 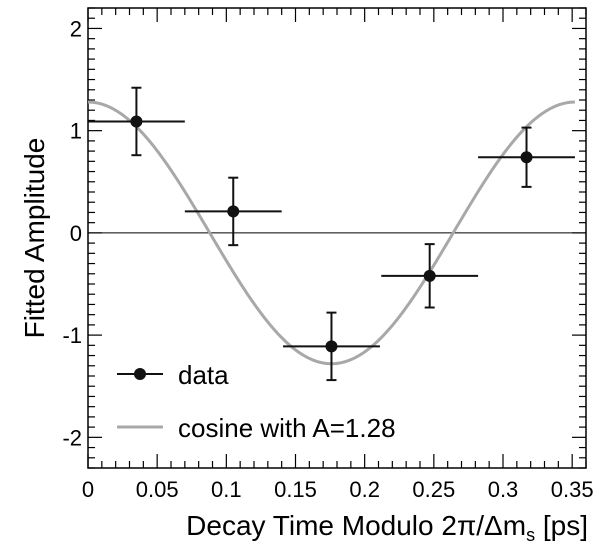 I want to click on legend-curve-label: cosine with A=1.28, so click(x=287, y=428).